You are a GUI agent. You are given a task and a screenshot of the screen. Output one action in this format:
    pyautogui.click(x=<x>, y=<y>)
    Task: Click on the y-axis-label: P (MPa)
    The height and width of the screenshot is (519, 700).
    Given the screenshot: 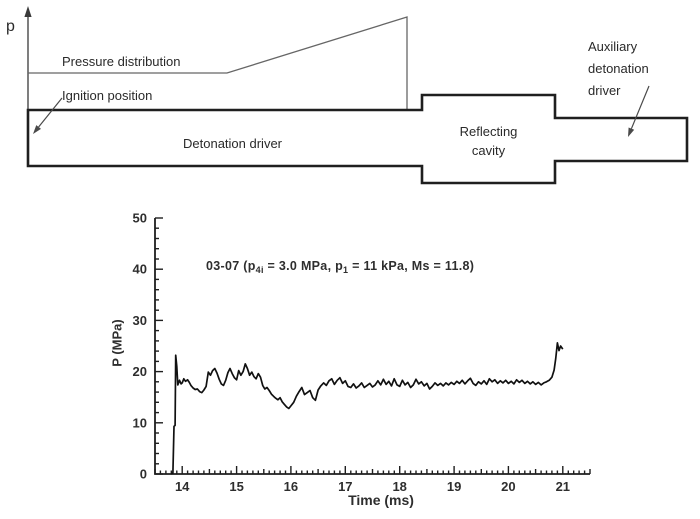 What is the action you would take?
    pyautogui.click(x=117, y=343)
    